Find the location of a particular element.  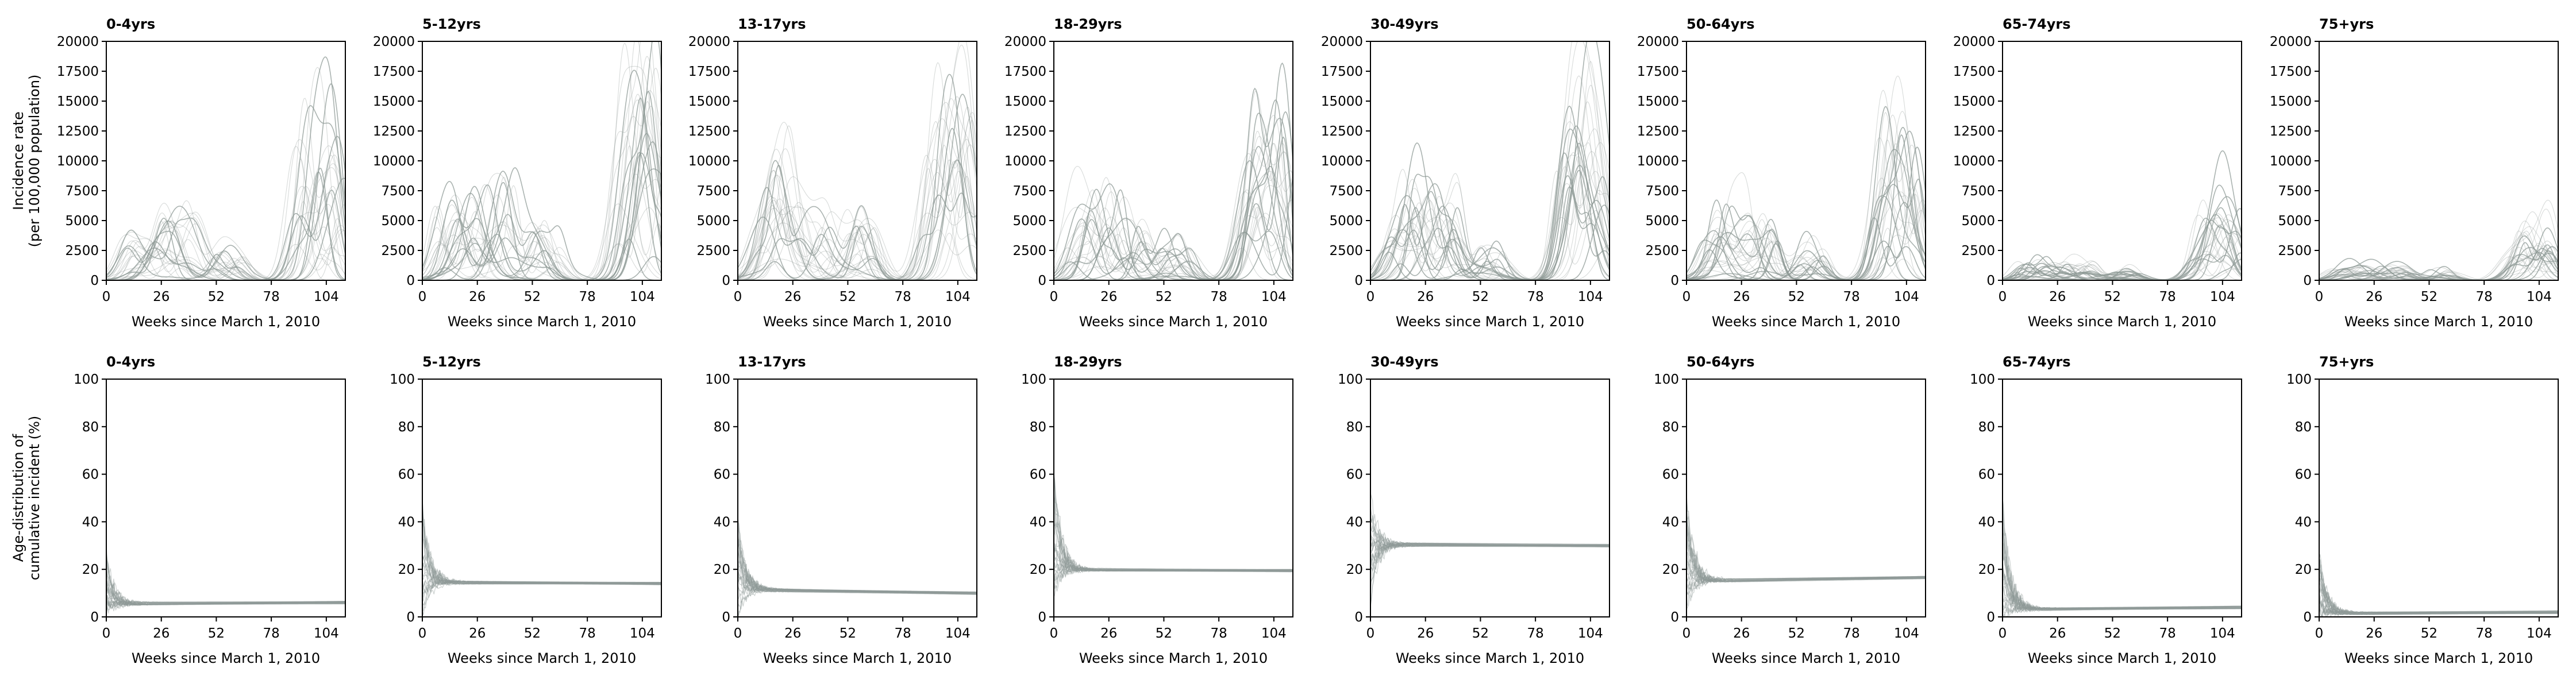

y-tick-label: 2500 is located at coordinates (82, 251).